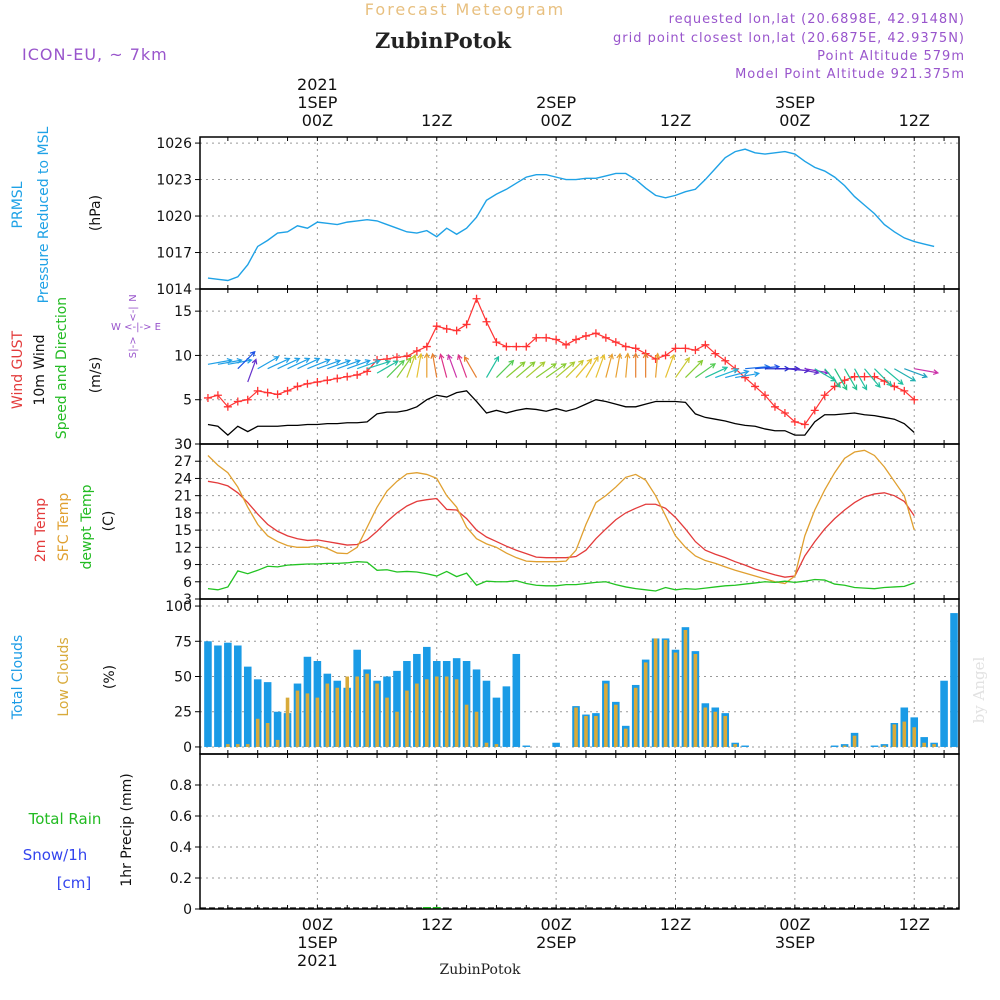 This screenshot has height=1000, width=1000. I want to click on point-altitude: Point Altitude 579m, so click(891, 56).